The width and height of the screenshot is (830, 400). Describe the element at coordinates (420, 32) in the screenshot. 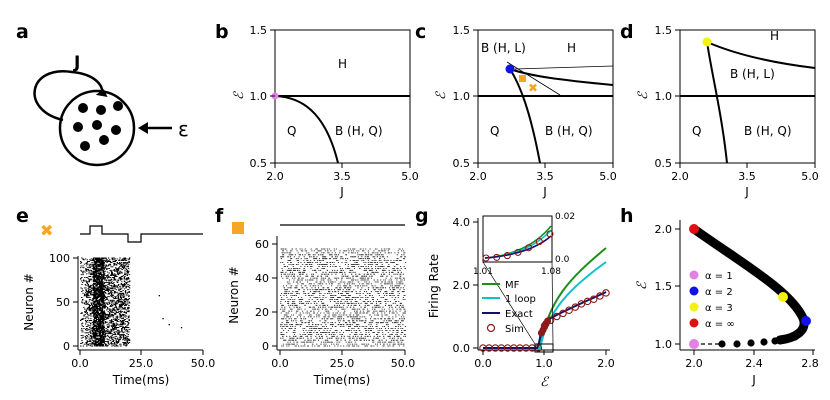

I see `panel-letter-c: c` at that location.